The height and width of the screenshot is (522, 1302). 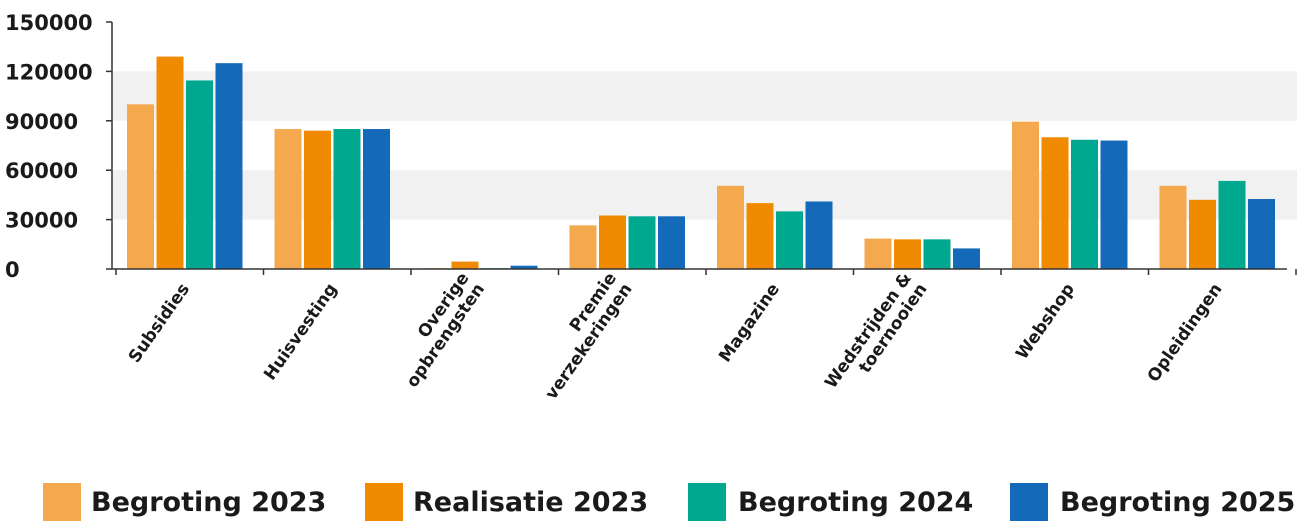 I want to click on y-tick-label: 120000, so click(x=49, y=72).